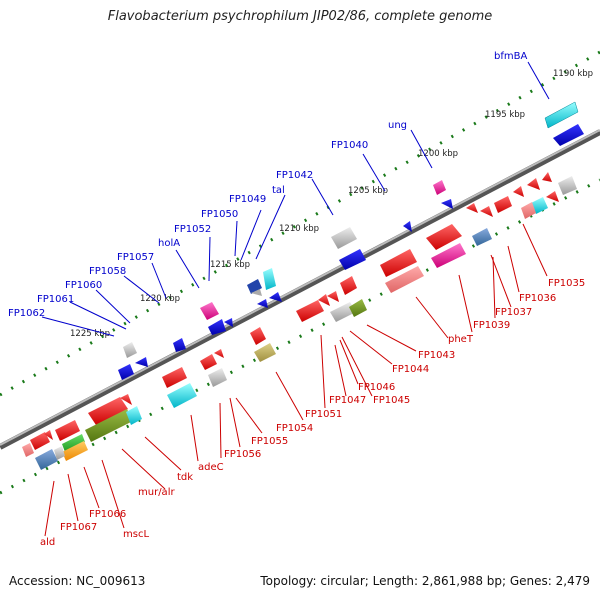 The image size is (600, 600). Describe the element at coordinates (391, 400) in the screenshot. I see `label-FP1045: FP1045` at that location.